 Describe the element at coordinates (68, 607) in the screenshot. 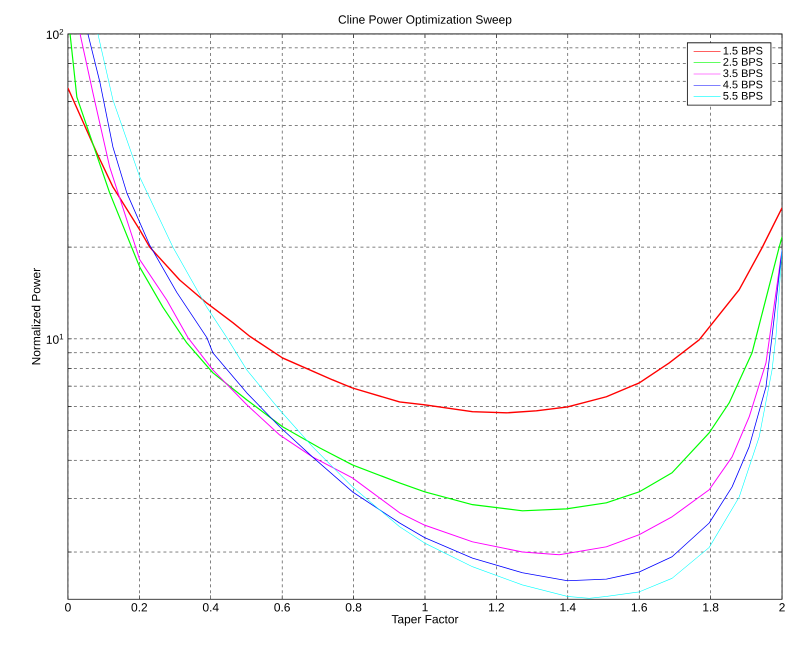

I see `x-tick-label: 0` at that location.